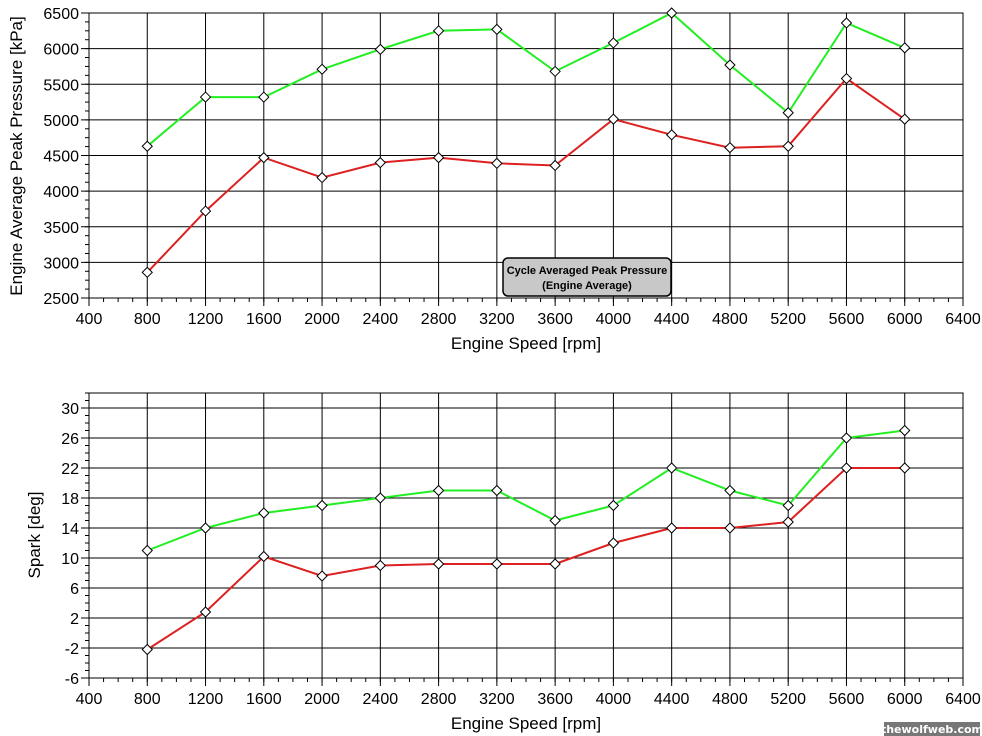  Describe the element at coordinates (587, 286) in the screenshot. I see `legend-line-2: (Engine Average)` at that location.